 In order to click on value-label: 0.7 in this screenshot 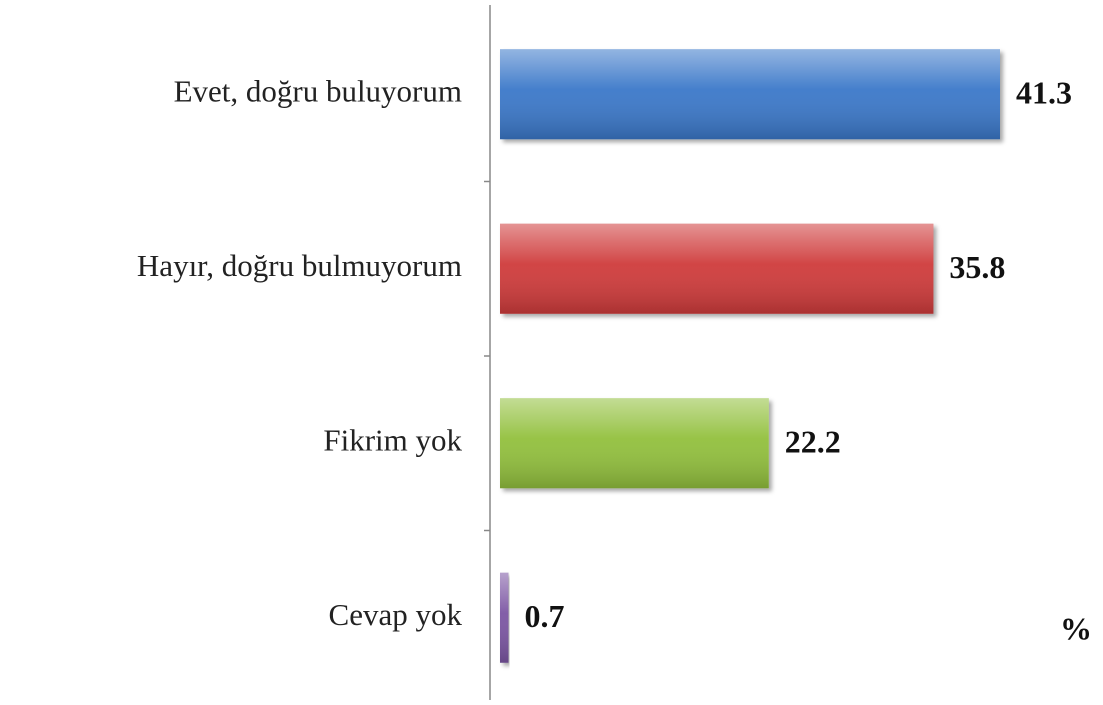, I will do `click(544, 616)`.